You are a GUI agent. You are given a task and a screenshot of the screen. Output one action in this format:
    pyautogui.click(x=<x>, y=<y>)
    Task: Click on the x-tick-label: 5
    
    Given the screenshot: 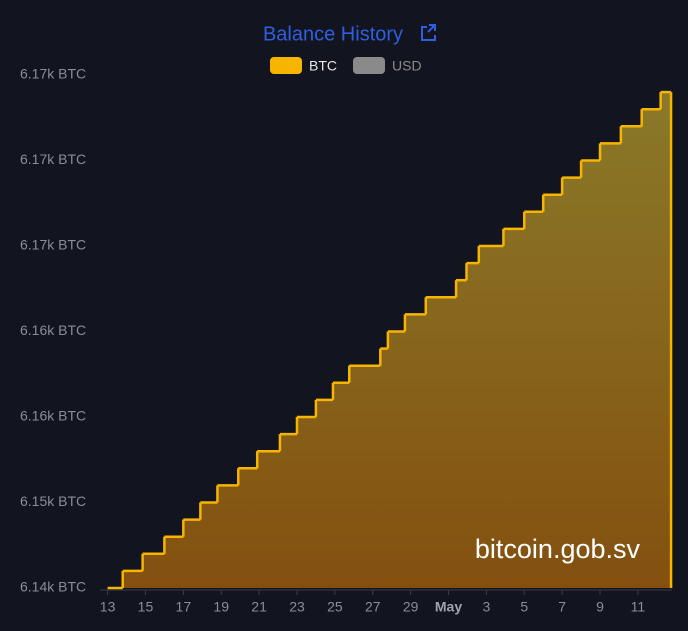 What is the action you would take?
    pyautogui.click(x=524, y=607)
    